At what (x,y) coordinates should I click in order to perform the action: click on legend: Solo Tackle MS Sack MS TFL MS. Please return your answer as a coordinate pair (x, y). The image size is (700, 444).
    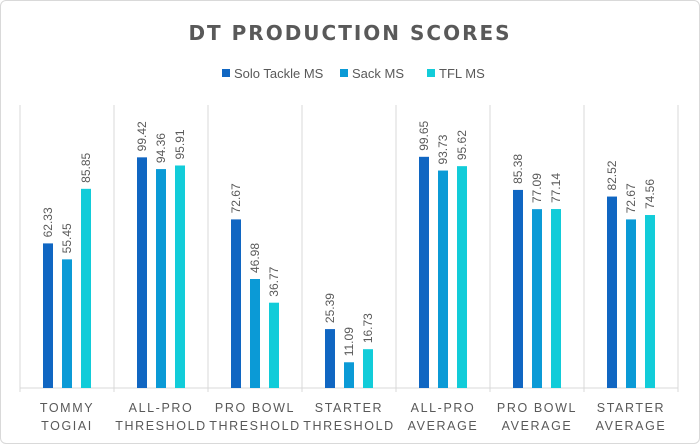
    Looking at the image, I should click on (353, 73).